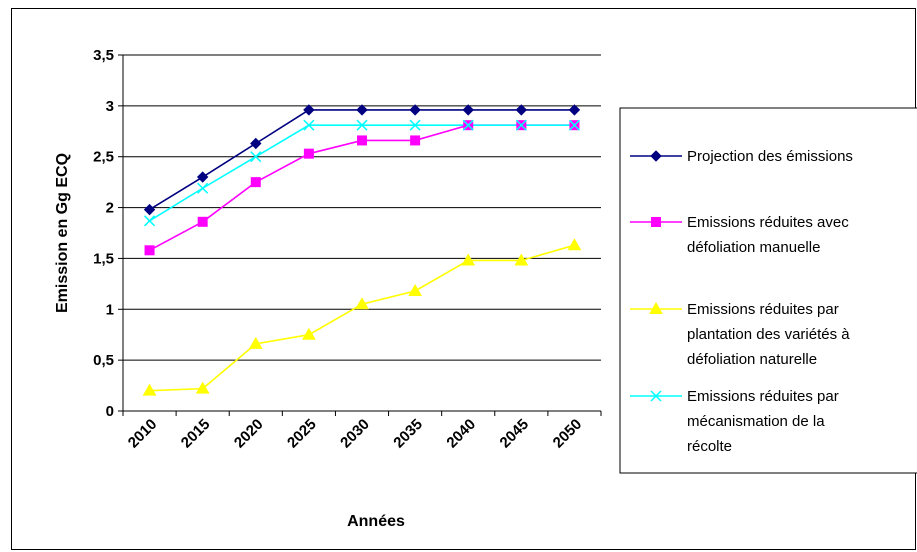 The width and height of the screenshot is (917, 552). Describe the element at coordinates (709, 446) in the screenshot. I see `legend-label: récolte` at that location.